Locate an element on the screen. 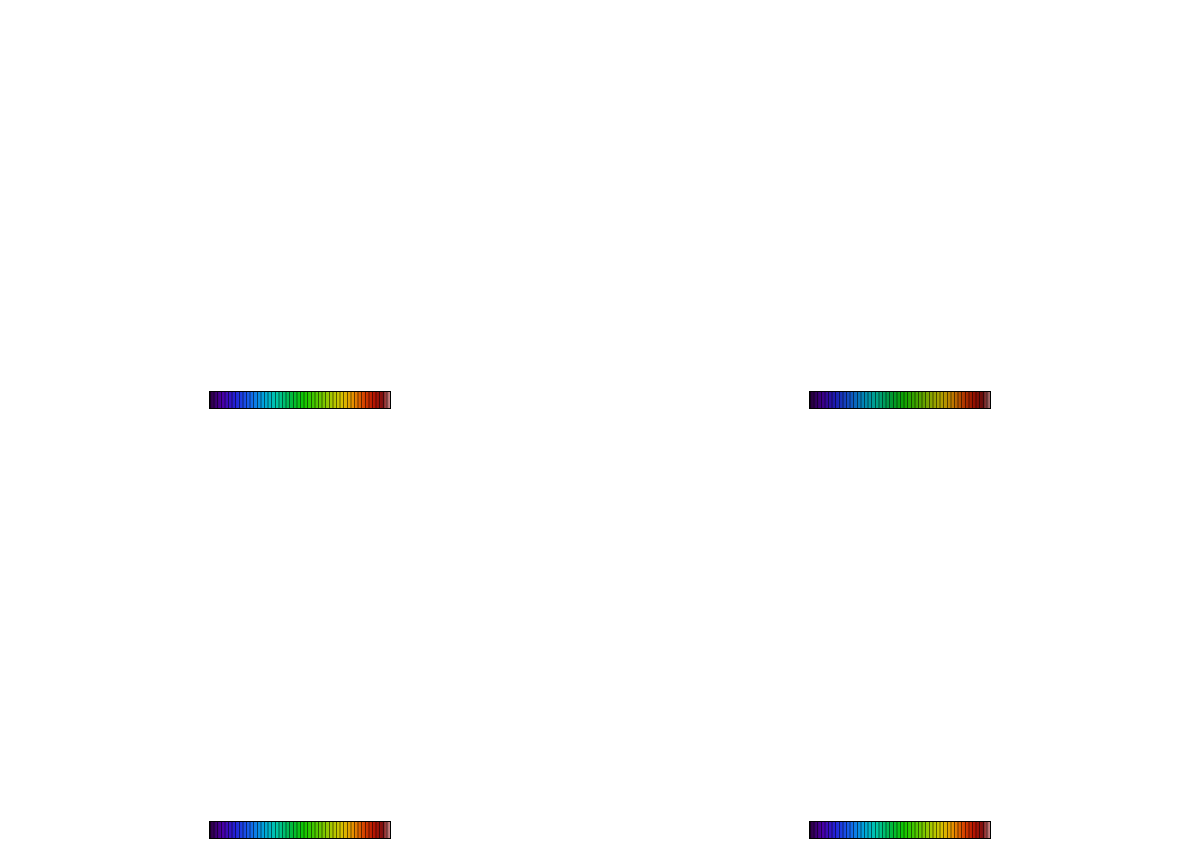 This screenshot has width=1200, height=868. velz-plot-canvas is located at coordinates (301, 201).